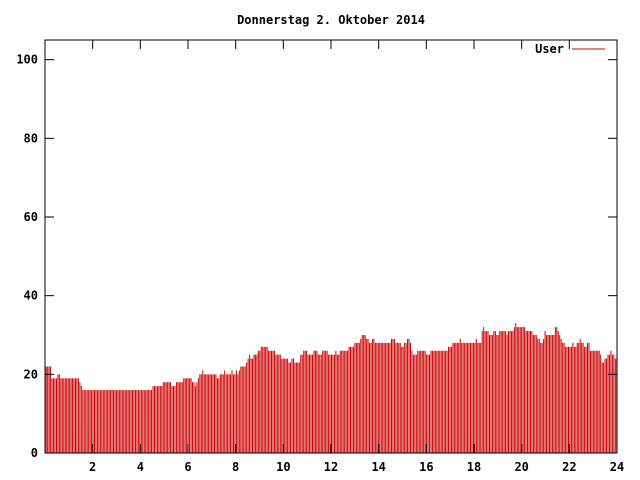  What do you see at coordinates (331, 20) in the screenshot?
I see `chart-title: Donnerstag 2. Oktober 2014` at bounding box center [331, 20].